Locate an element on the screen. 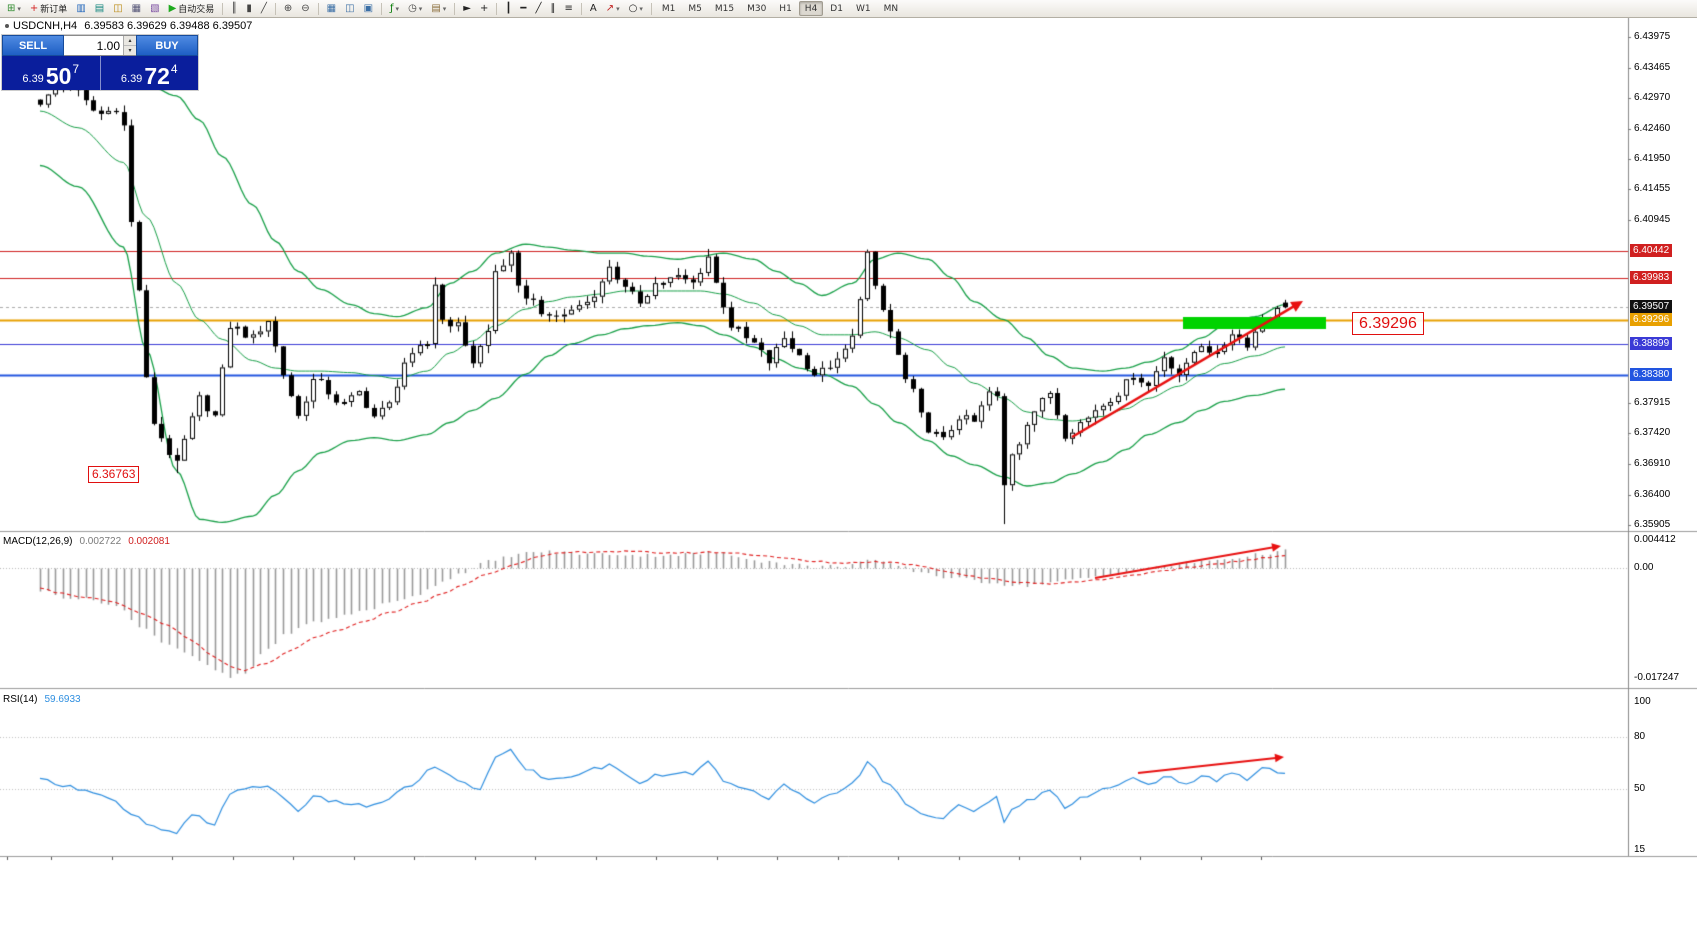  bar-chart-button: ║ is located at coordinates (234, 8).